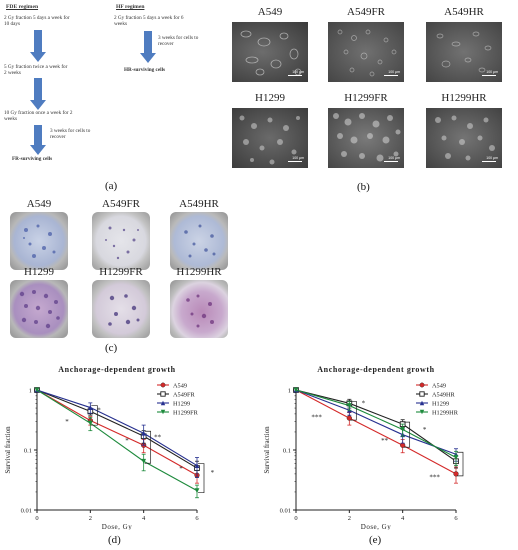 The image size is (518, 550). I want to click on micrograph-title: H1299FR, so click(366, 98).